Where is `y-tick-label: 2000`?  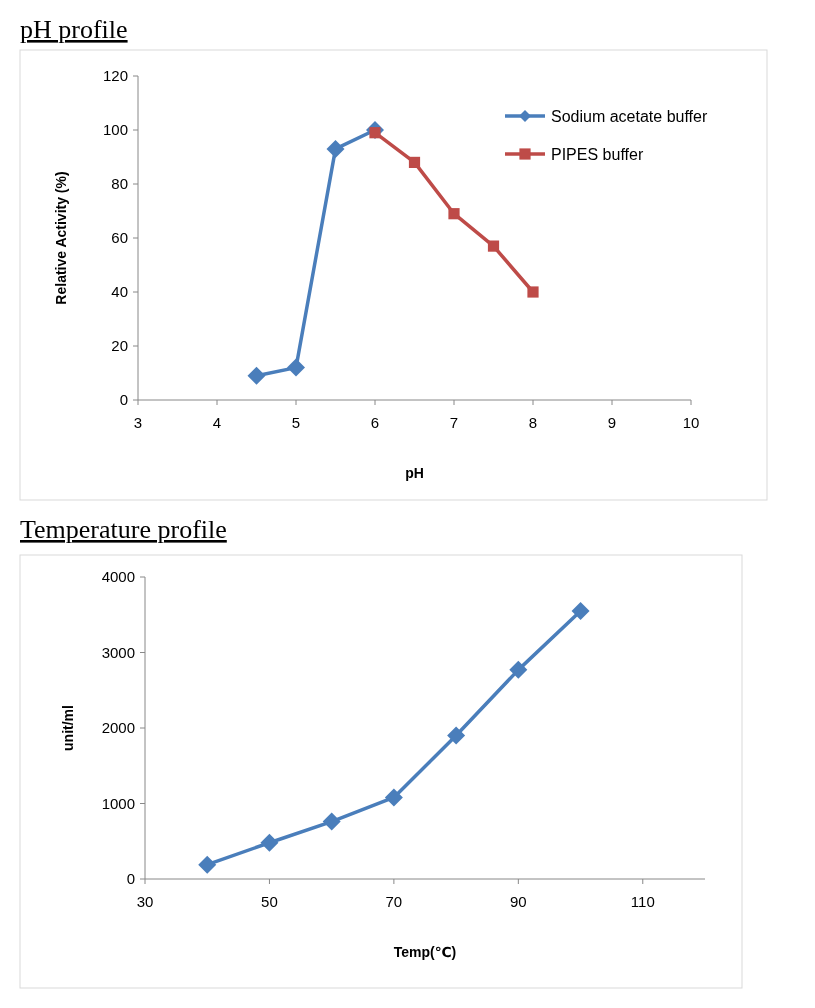 y-tick-label: 2000 is located at coordinates (118, 728).